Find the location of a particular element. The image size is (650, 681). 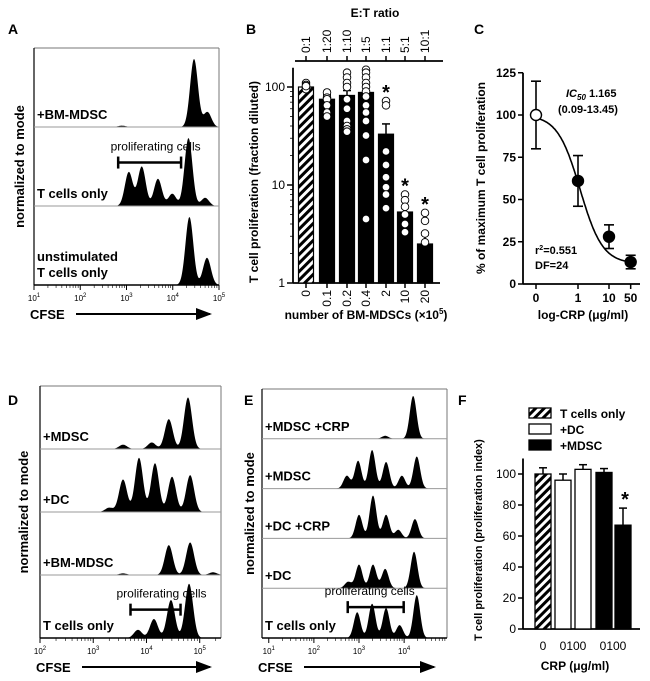

x-tick-label: 1 is located at coordinates (578, 298).